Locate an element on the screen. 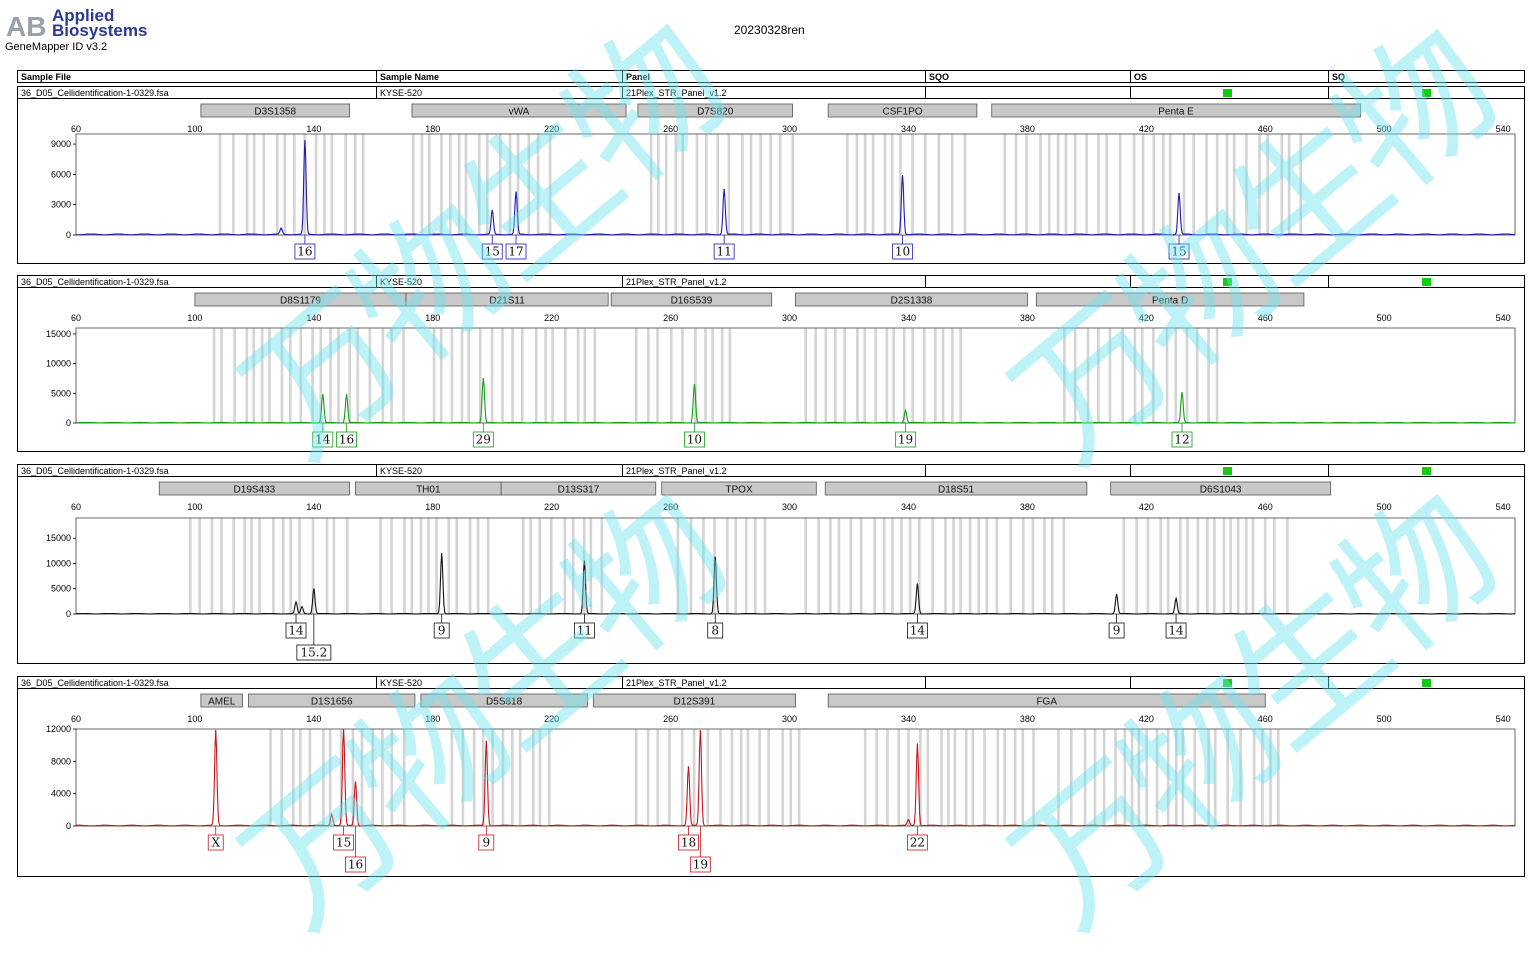 The width and height of the screenshot is (1530, 966). ab-logo-icon: AB is located at coordinates (26, 26).